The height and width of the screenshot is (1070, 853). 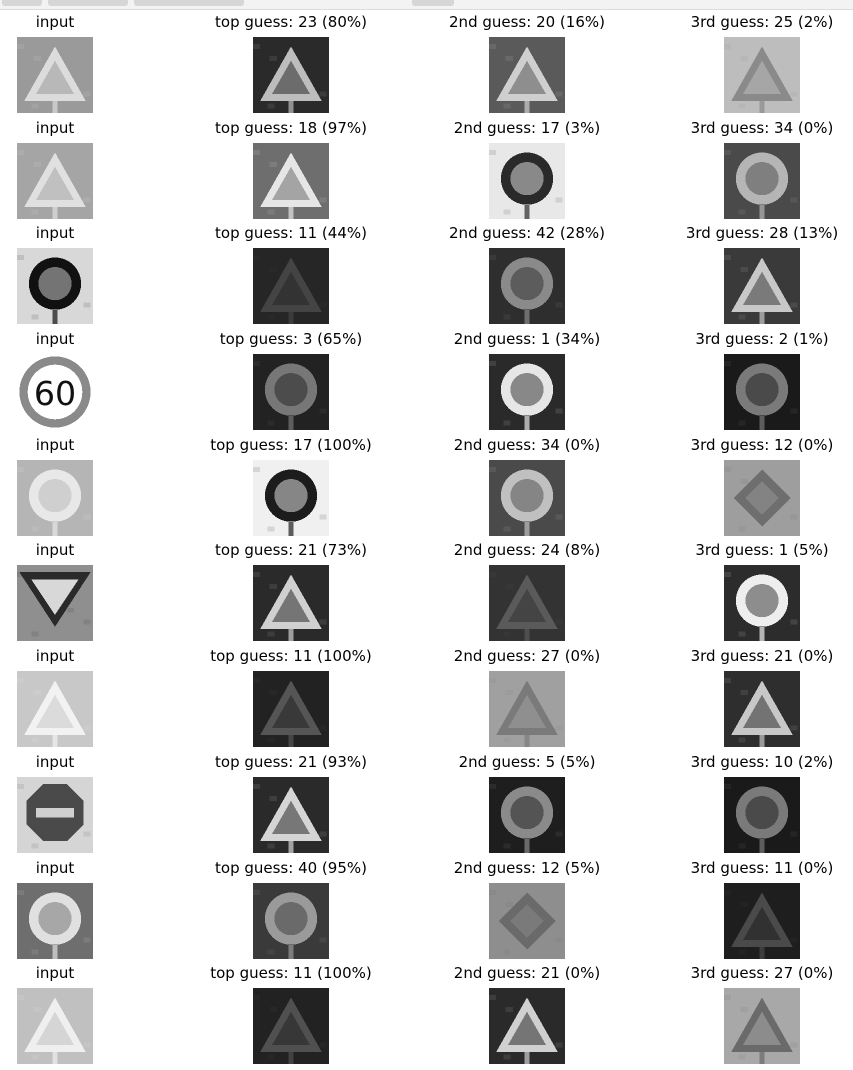 I want to click on guess-cell: 2nd guess: 17 (3%), so click(x=527, y=169).